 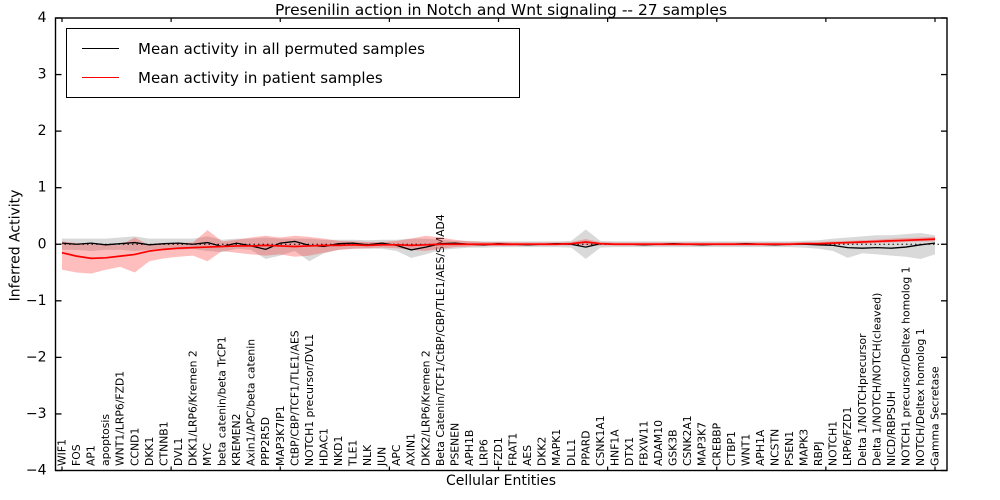 What do you see at coordinates (774, 447) in the screenshot?
I see `x-tick-label: NCSTN` at bounding box center [774, 447].